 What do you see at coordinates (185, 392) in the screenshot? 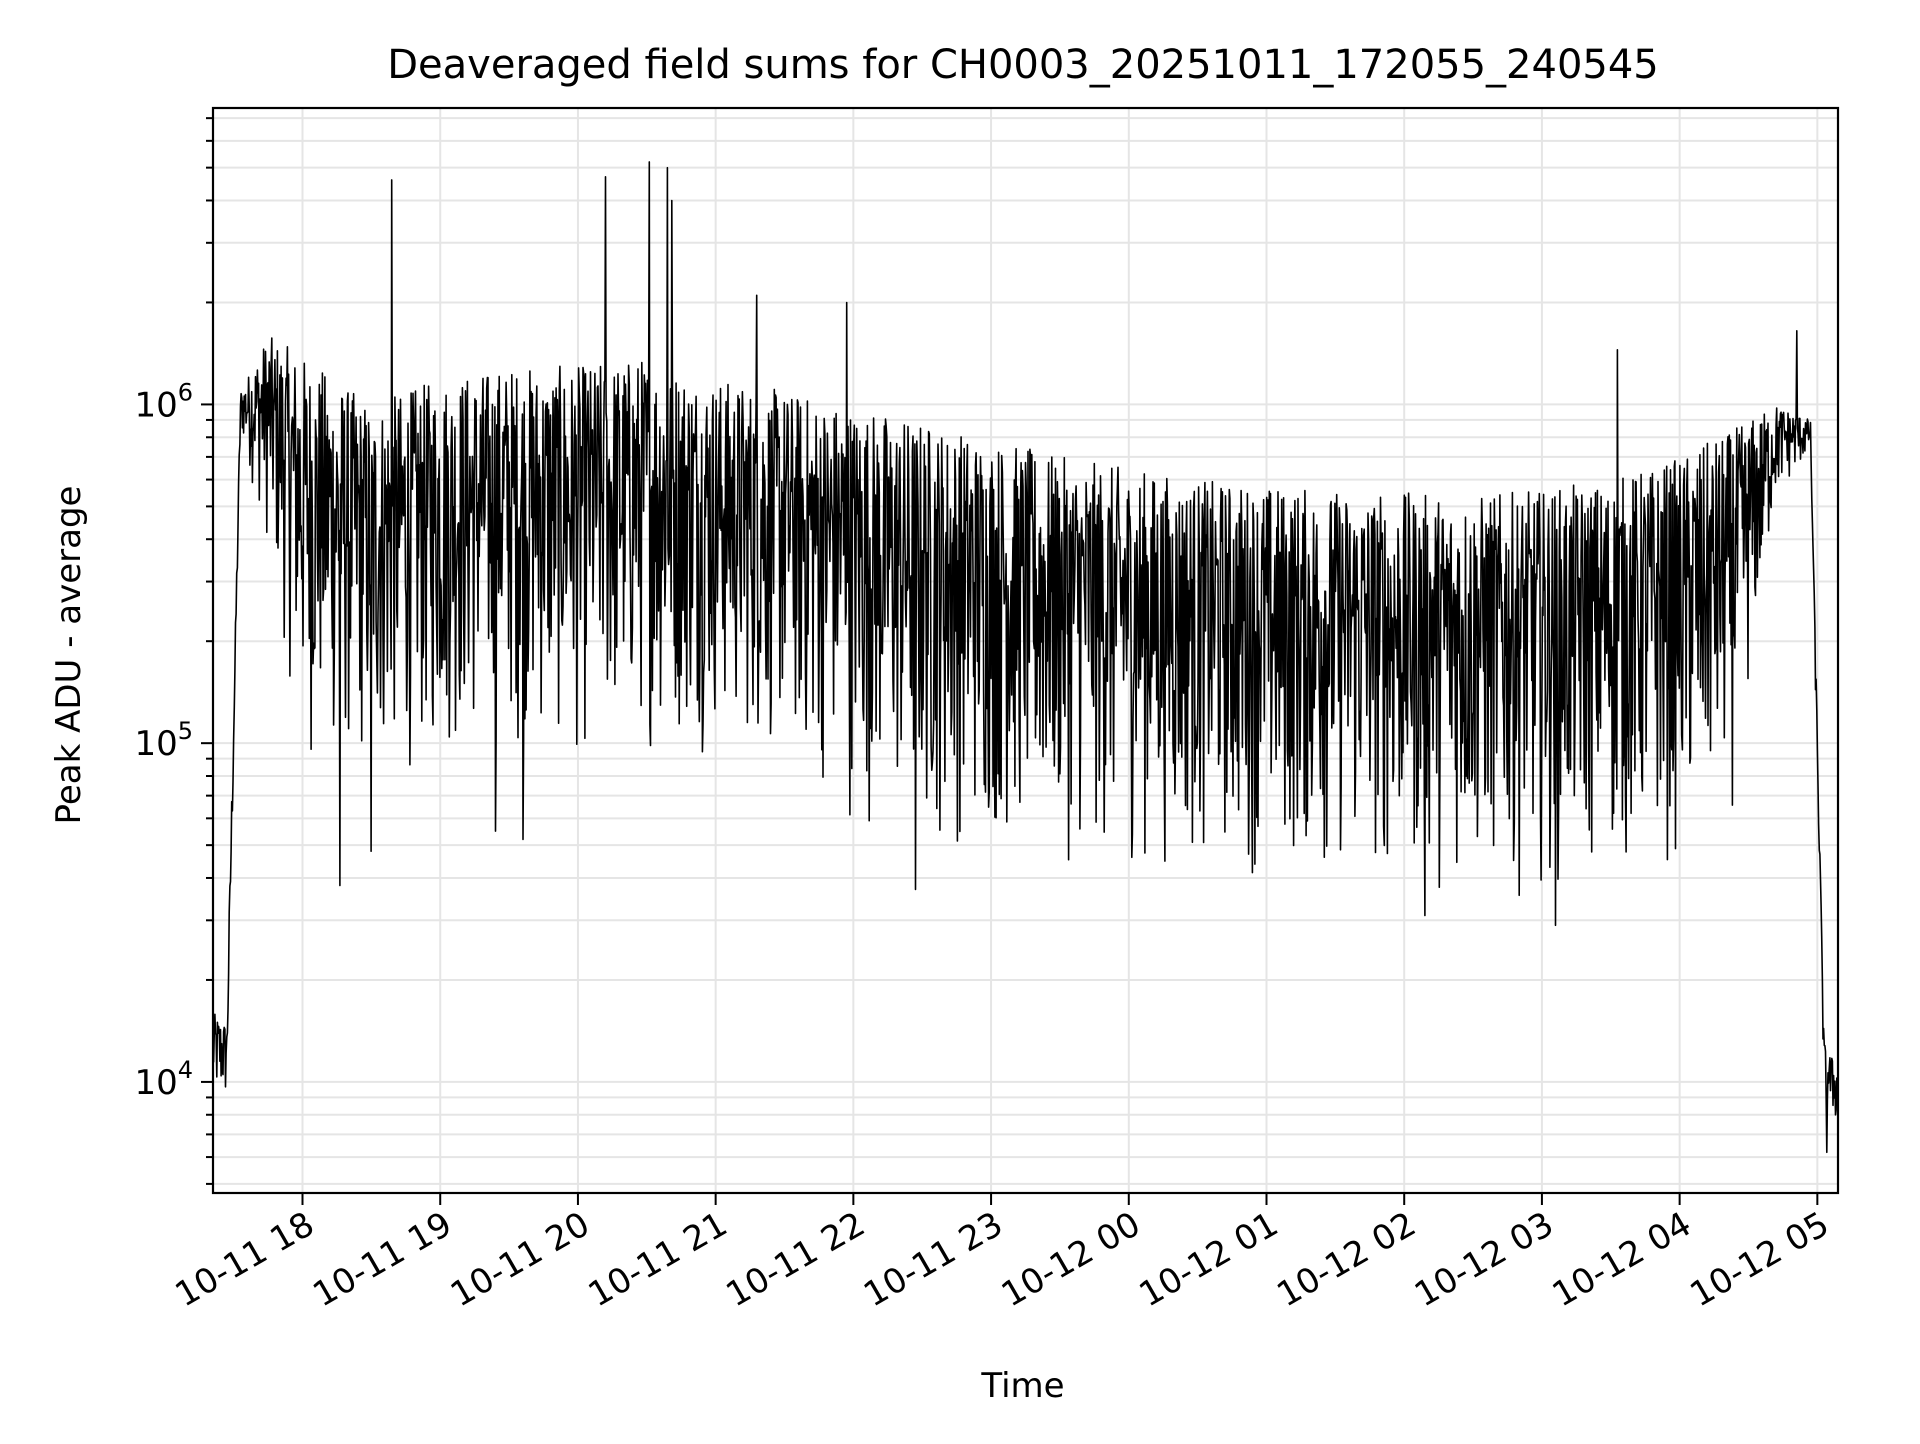
I see `y-tick-exponent: 6` at bounding box center [185, 392].